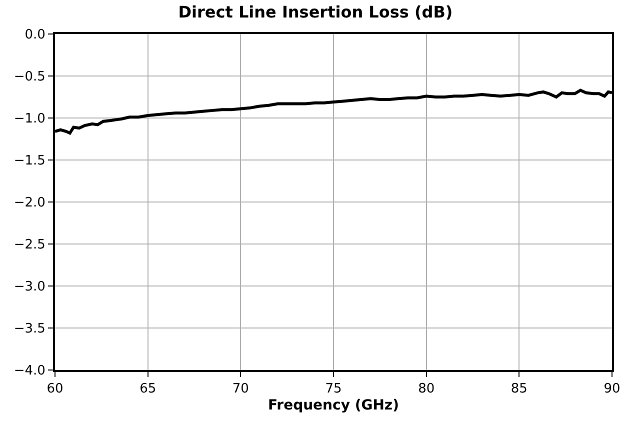 The image size is (631, 421). Describe the element at coordinates (148, 389) in the screenshot. I see `x-tick-label: 65` at that location.